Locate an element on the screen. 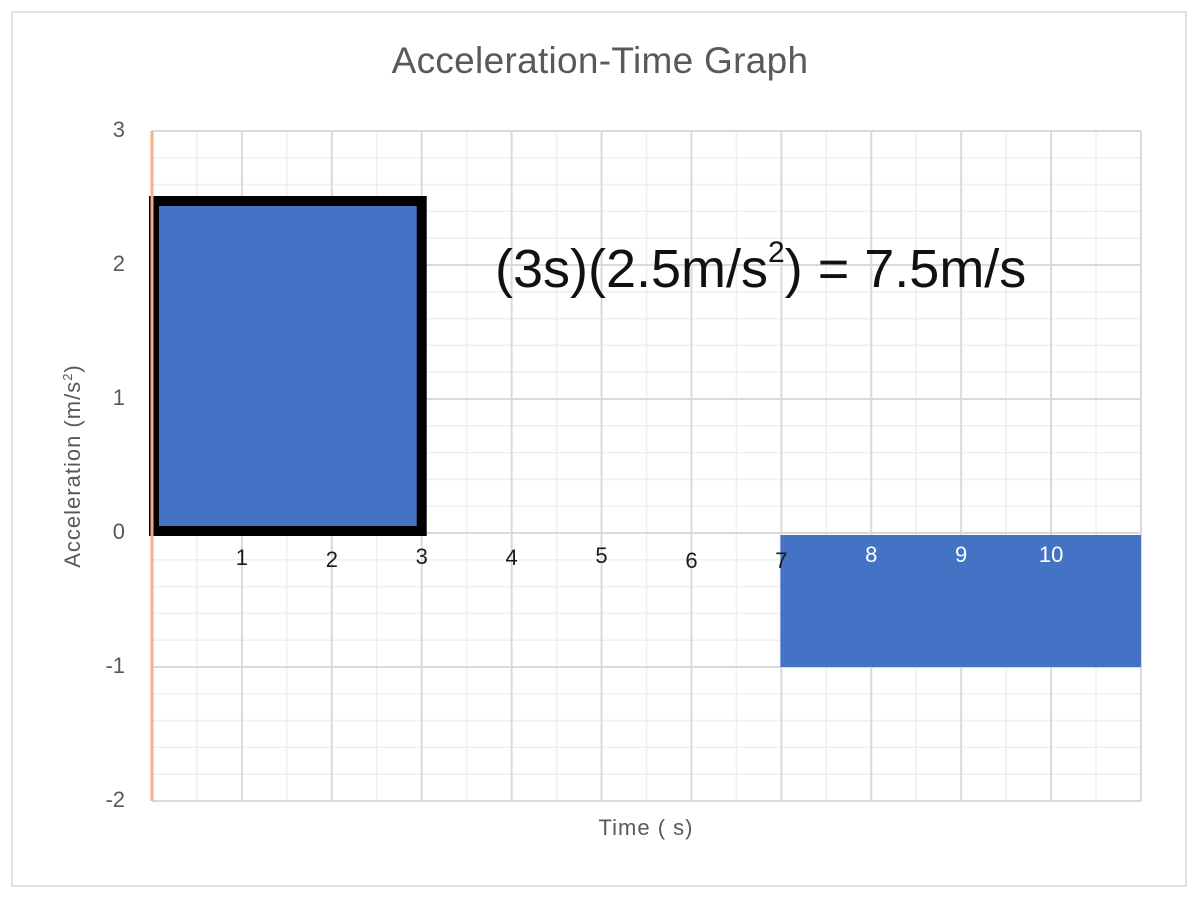 The width and height of the screenshot is (1200, 899). chart-title: Acceleration-Time Graph is located at coordinates (600, 60).